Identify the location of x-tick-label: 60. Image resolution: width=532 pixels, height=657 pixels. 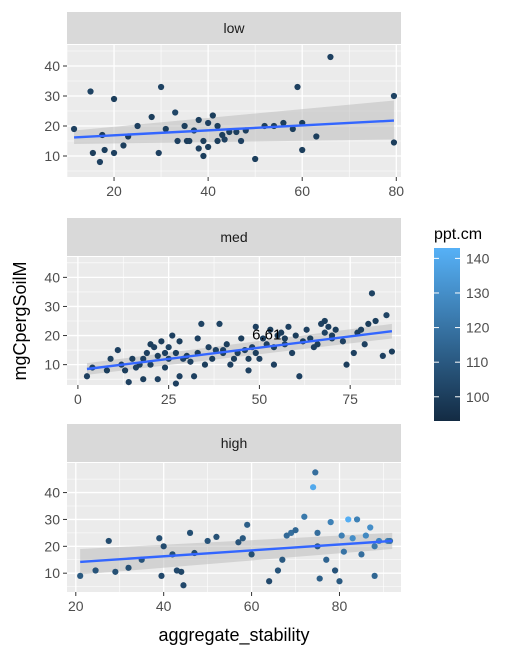
(252, 606).